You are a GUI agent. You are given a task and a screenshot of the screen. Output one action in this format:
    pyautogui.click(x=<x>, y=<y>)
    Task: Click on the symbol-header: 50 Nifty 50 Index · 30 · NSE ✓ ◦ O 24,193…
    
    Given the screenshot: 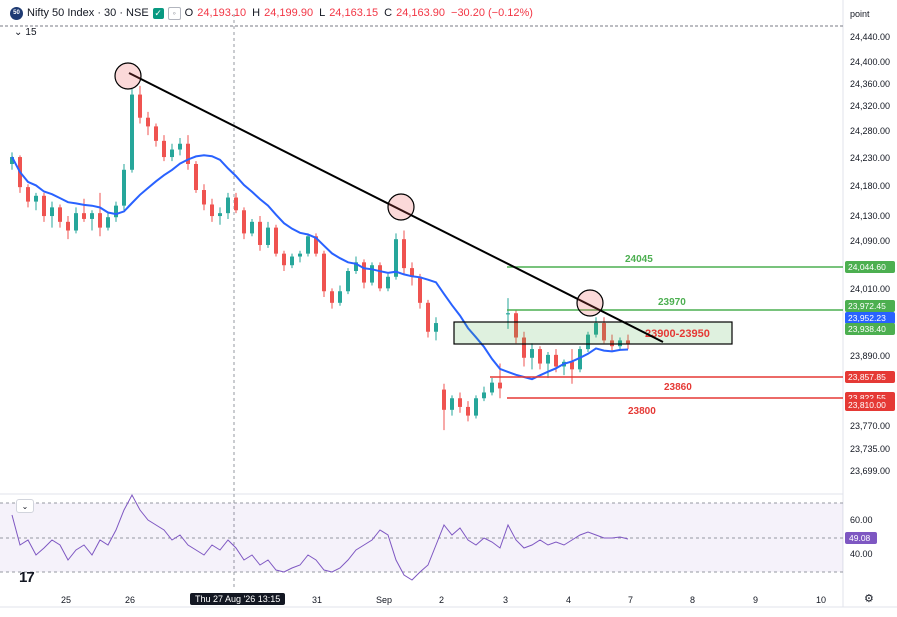 What is the action you would take?
    pyautogui.click(x=271, y=13)
    